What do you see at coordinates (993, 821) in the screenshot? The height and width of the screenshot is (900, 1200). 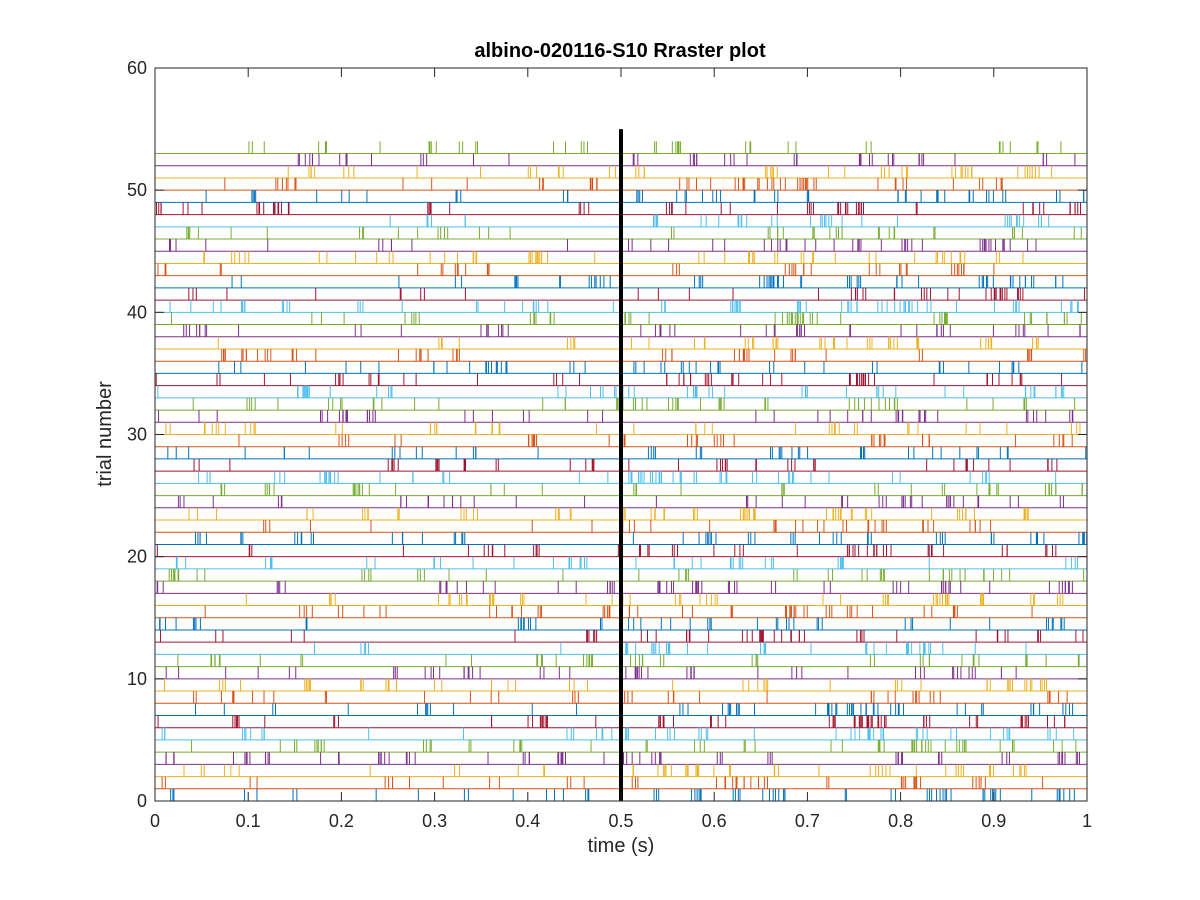 I see `x-tick-label: 0.9` at bounding box center [993, 821].